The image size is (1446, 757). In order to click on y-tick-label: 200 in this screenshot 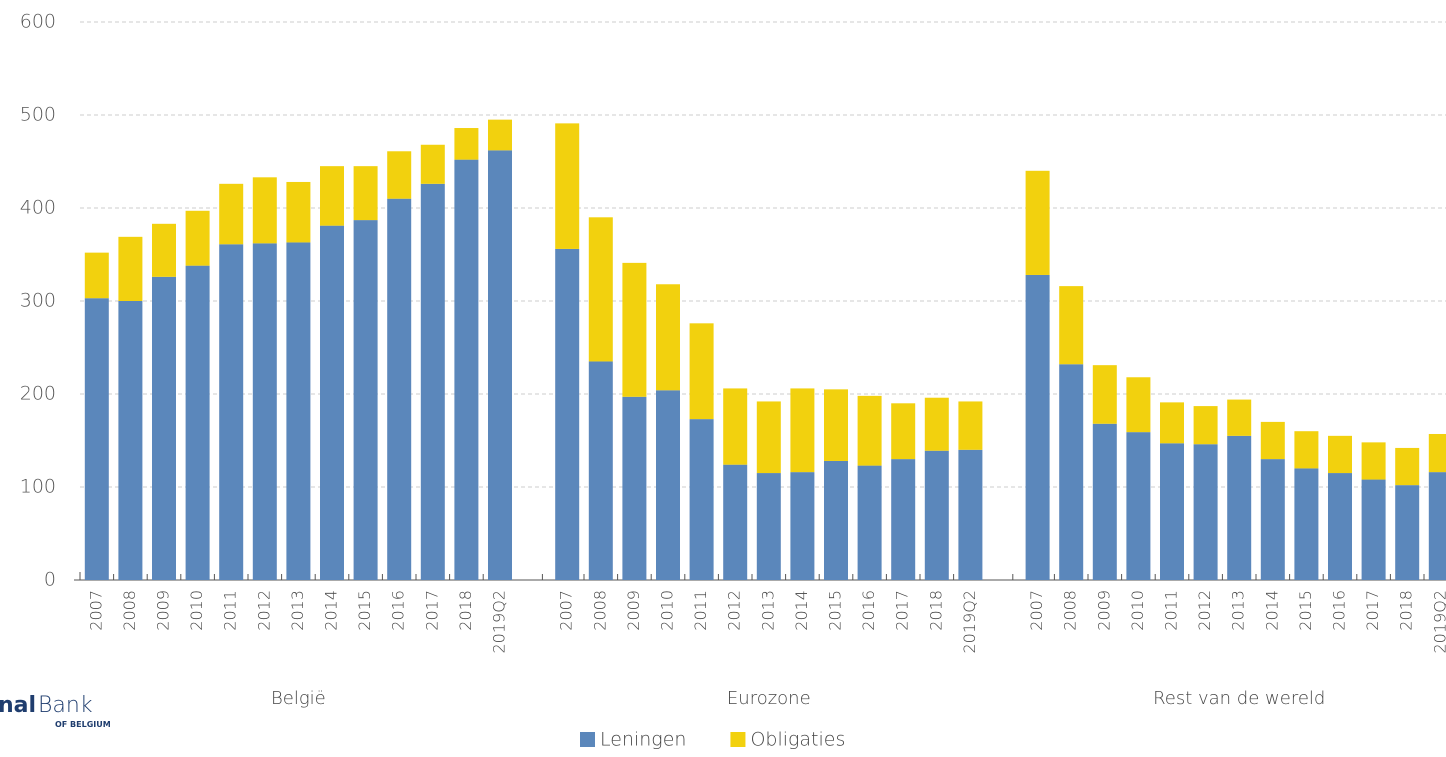, I will do `click(38, 394)`.